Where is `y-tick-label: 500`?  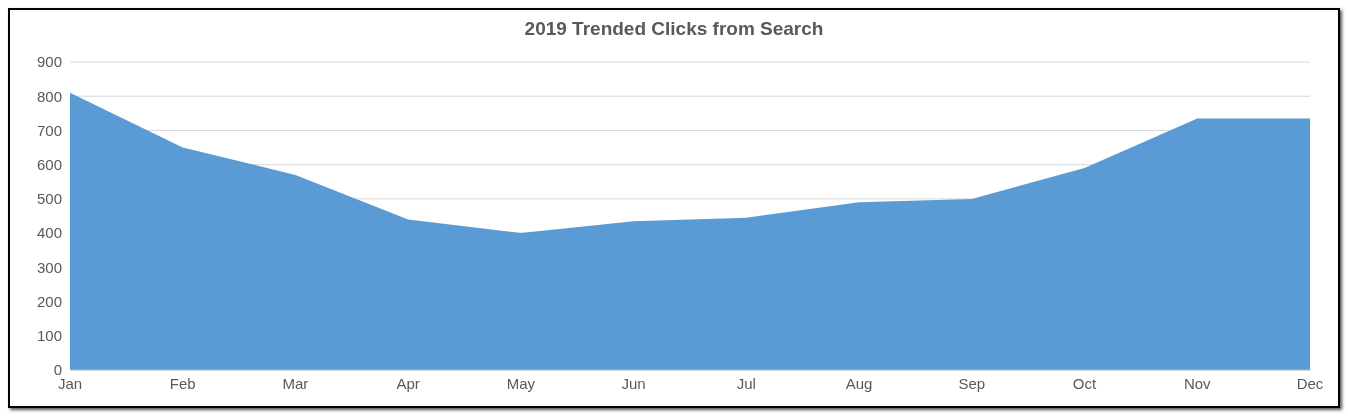
y-tick-label: 500 is located at coordinates (49, 199).